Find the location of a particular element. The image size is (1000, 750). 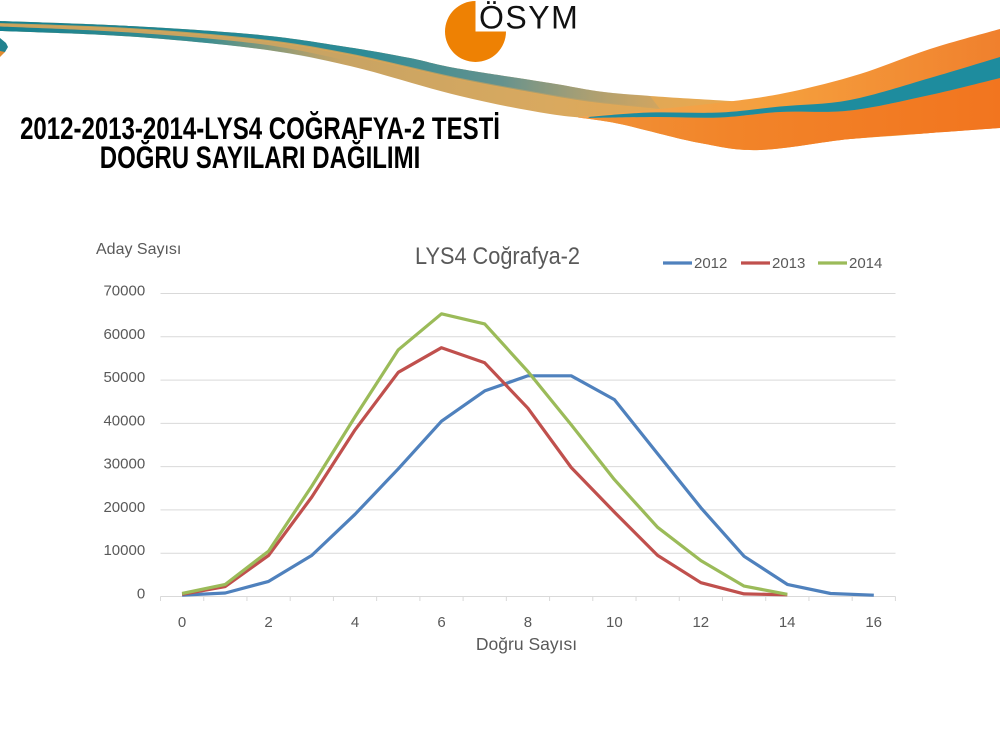

svg-text: ÖSYM is located at coordinates (529, 18).